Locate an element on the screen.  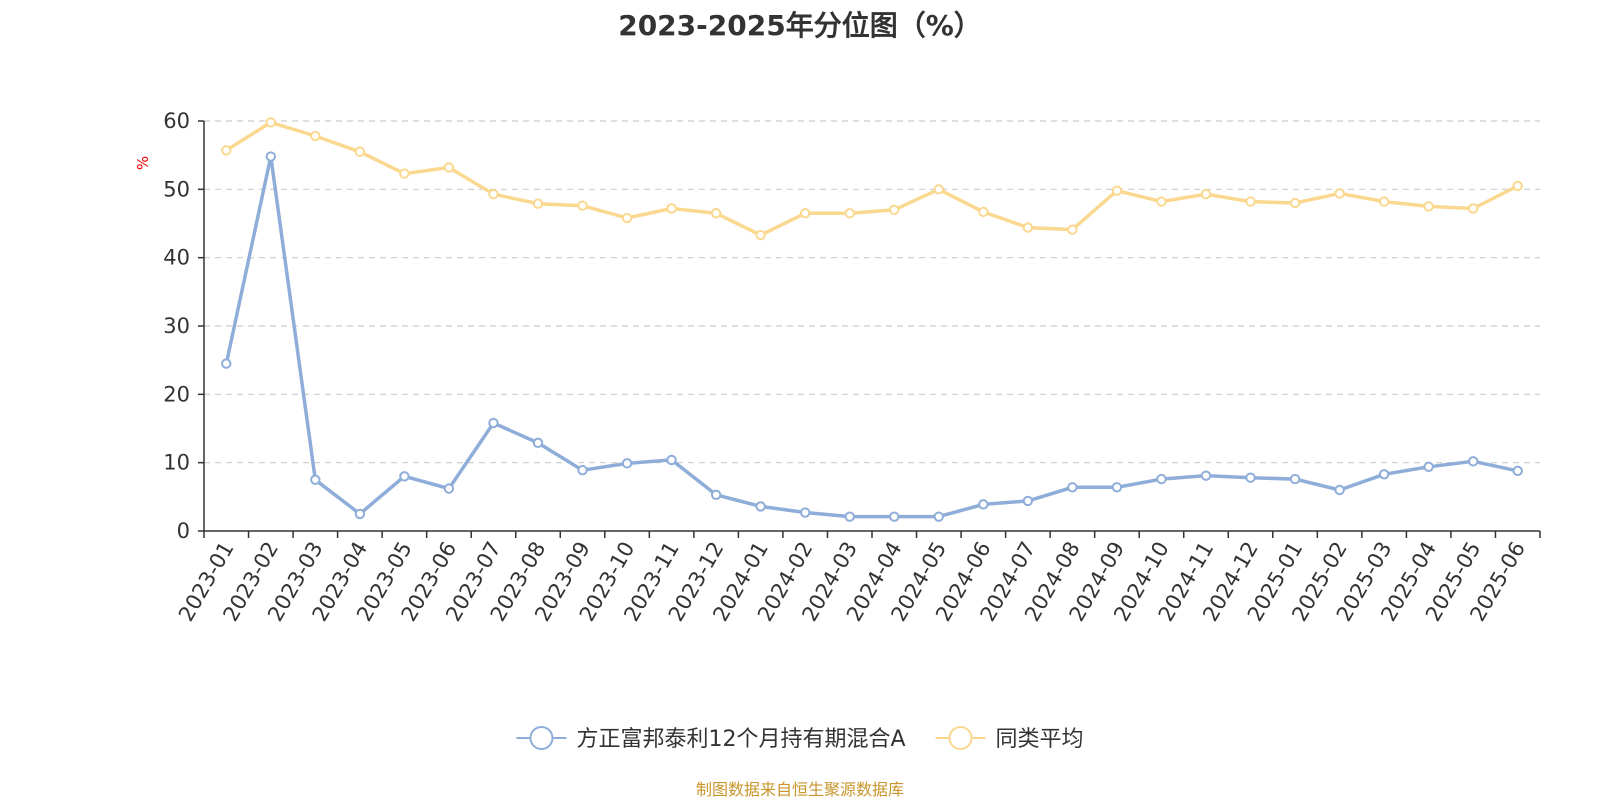
y-tick-label: 50 is located at coordinates (176, 189).